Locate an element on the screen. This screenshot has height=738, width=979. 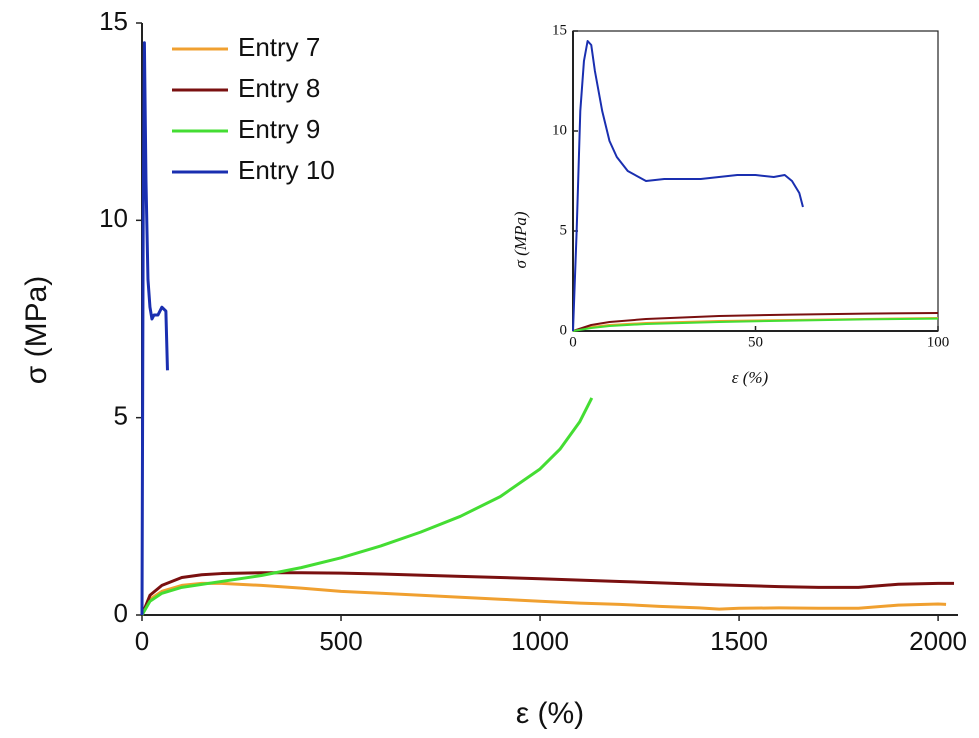
x-tick-label: 100 is located at coordinates (938, 342).